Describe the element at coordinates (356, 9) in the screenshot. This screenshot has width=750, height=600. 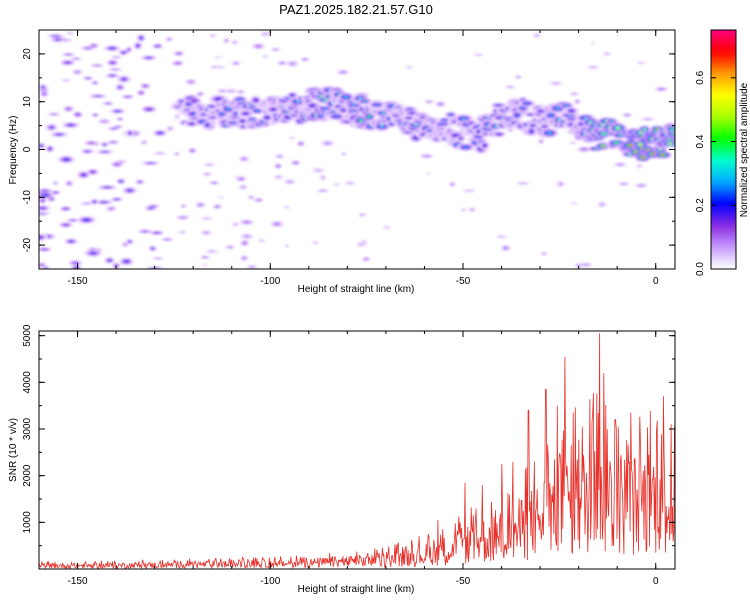
I see `figure-title: PAZ1.2025.182.21.57.G10` at that location.